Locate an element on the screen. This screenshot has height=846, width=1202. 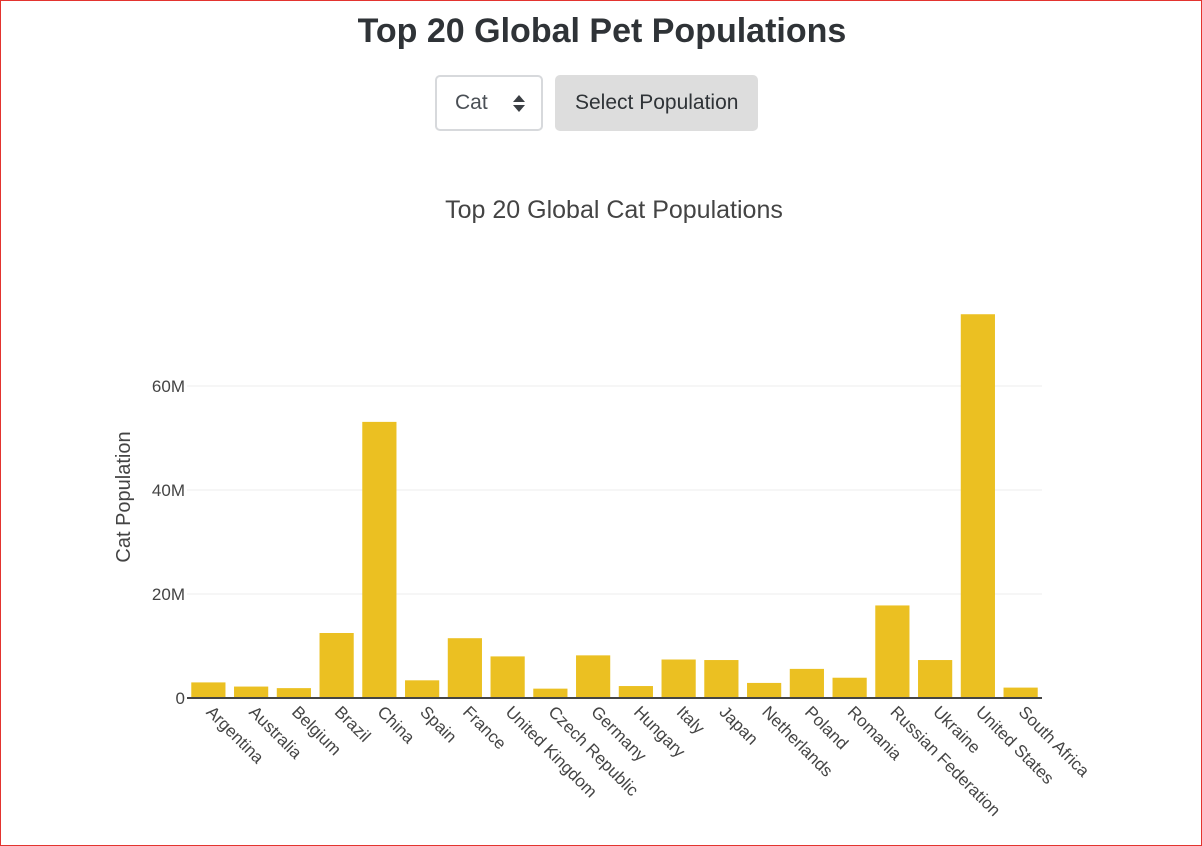
x-tick-label: Spain is located at coordinates (438, 724).